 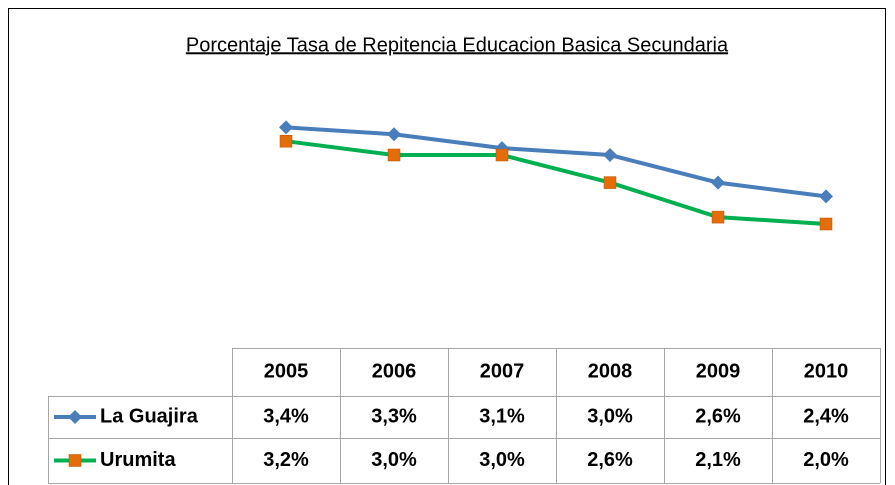 What do you see at coordinates (149, 416) in the screenshot?
I see `legend-label: La Guajira` at bounding box center [149, 416].